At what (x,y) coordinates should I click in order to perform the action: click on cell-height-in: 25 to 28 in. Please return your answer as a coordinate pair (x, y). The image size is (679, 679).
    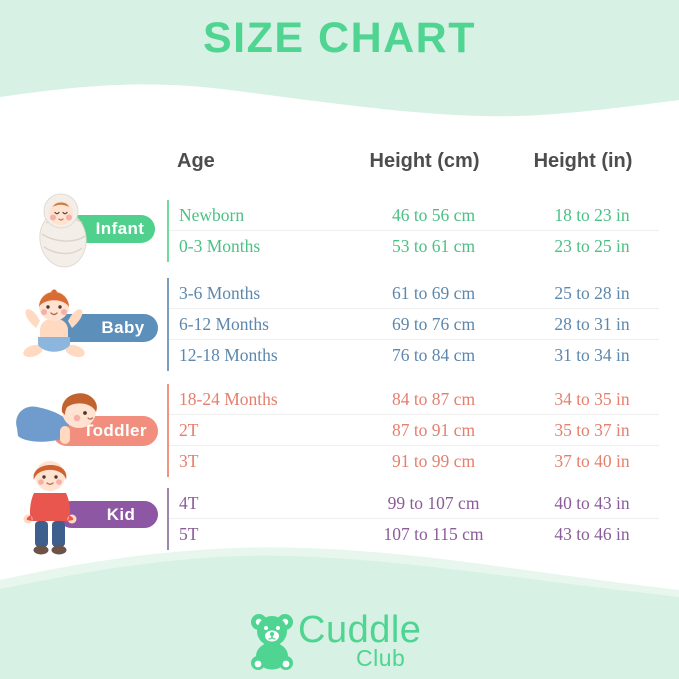
    Looking at the image, I should click on (592, 292).